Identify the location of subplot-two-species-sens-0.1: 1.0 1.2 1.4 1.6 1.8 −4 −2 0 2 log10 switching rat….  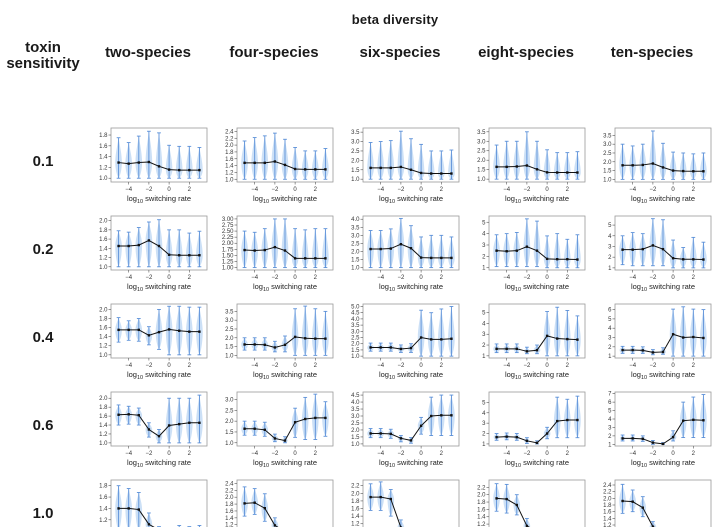
(148, 168).